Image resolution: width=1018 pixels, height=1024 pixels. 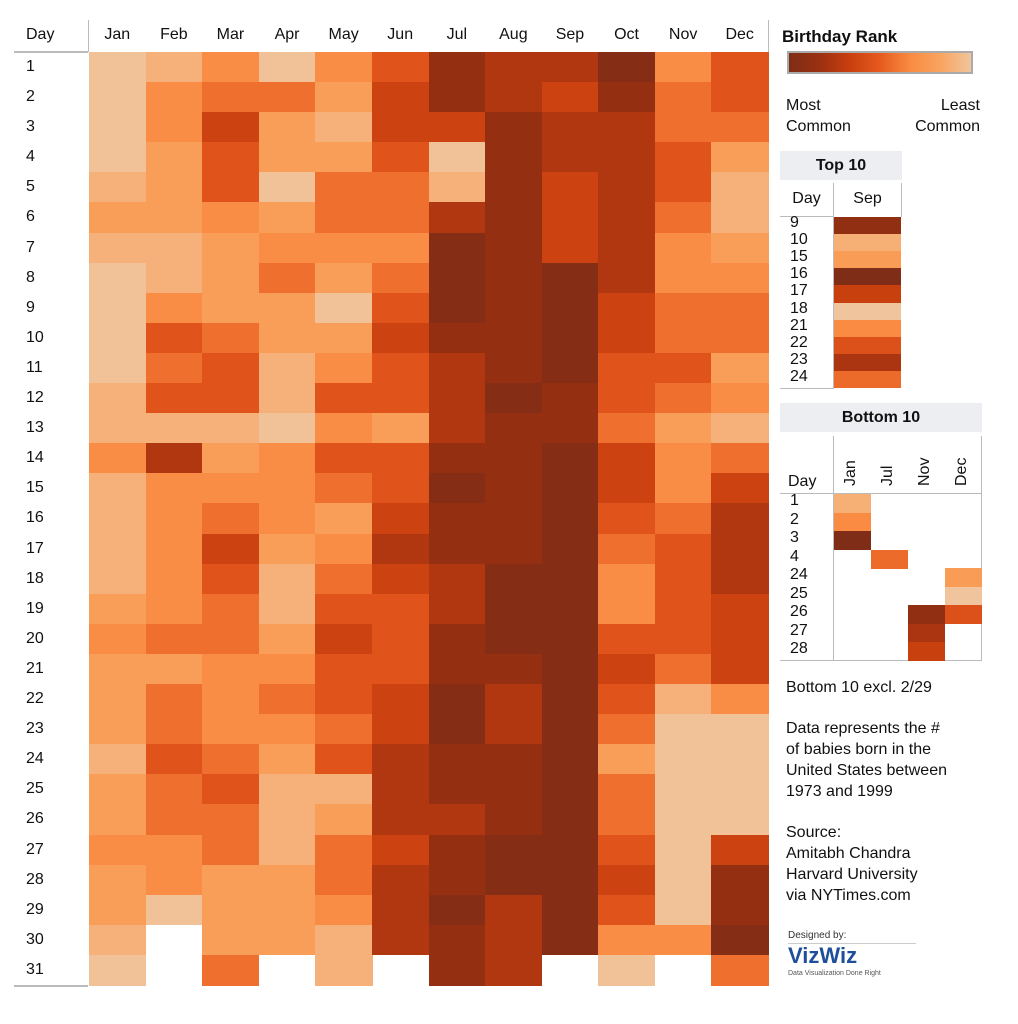 What do you see at coordinates (30, 277) in the screenshot?
I see `row-label: 8` at bounding box center [30, 277].